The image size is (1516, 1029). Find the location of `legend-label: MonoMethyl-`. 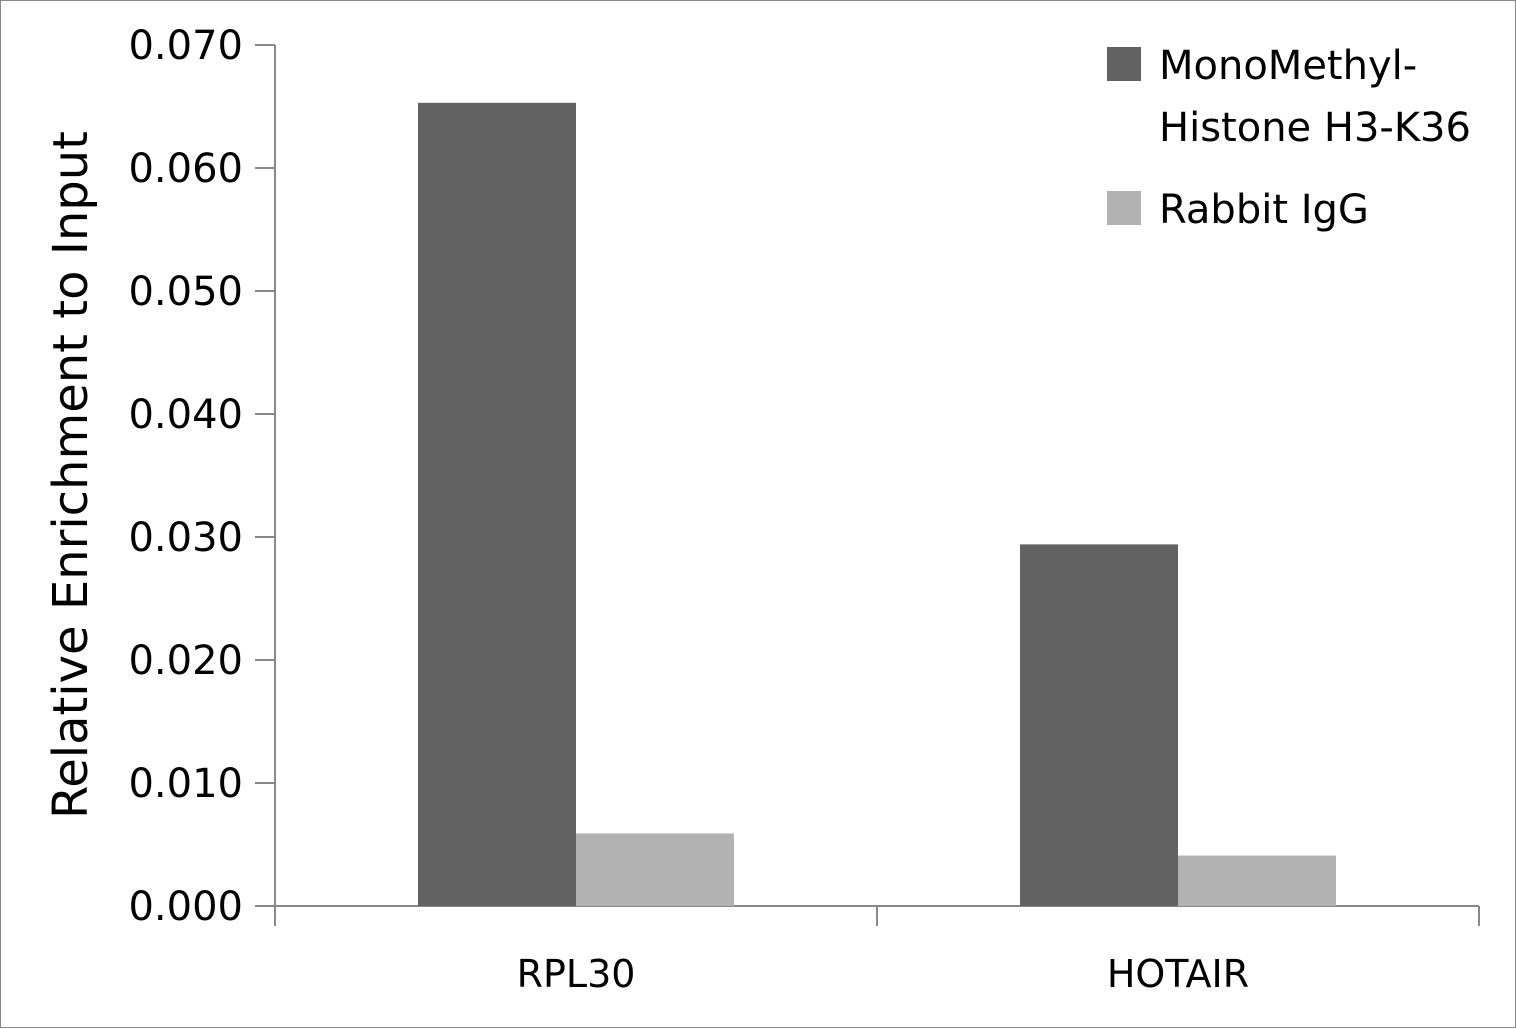

legend-label: MonoMethyl- is located at coordinates (1288, 66).